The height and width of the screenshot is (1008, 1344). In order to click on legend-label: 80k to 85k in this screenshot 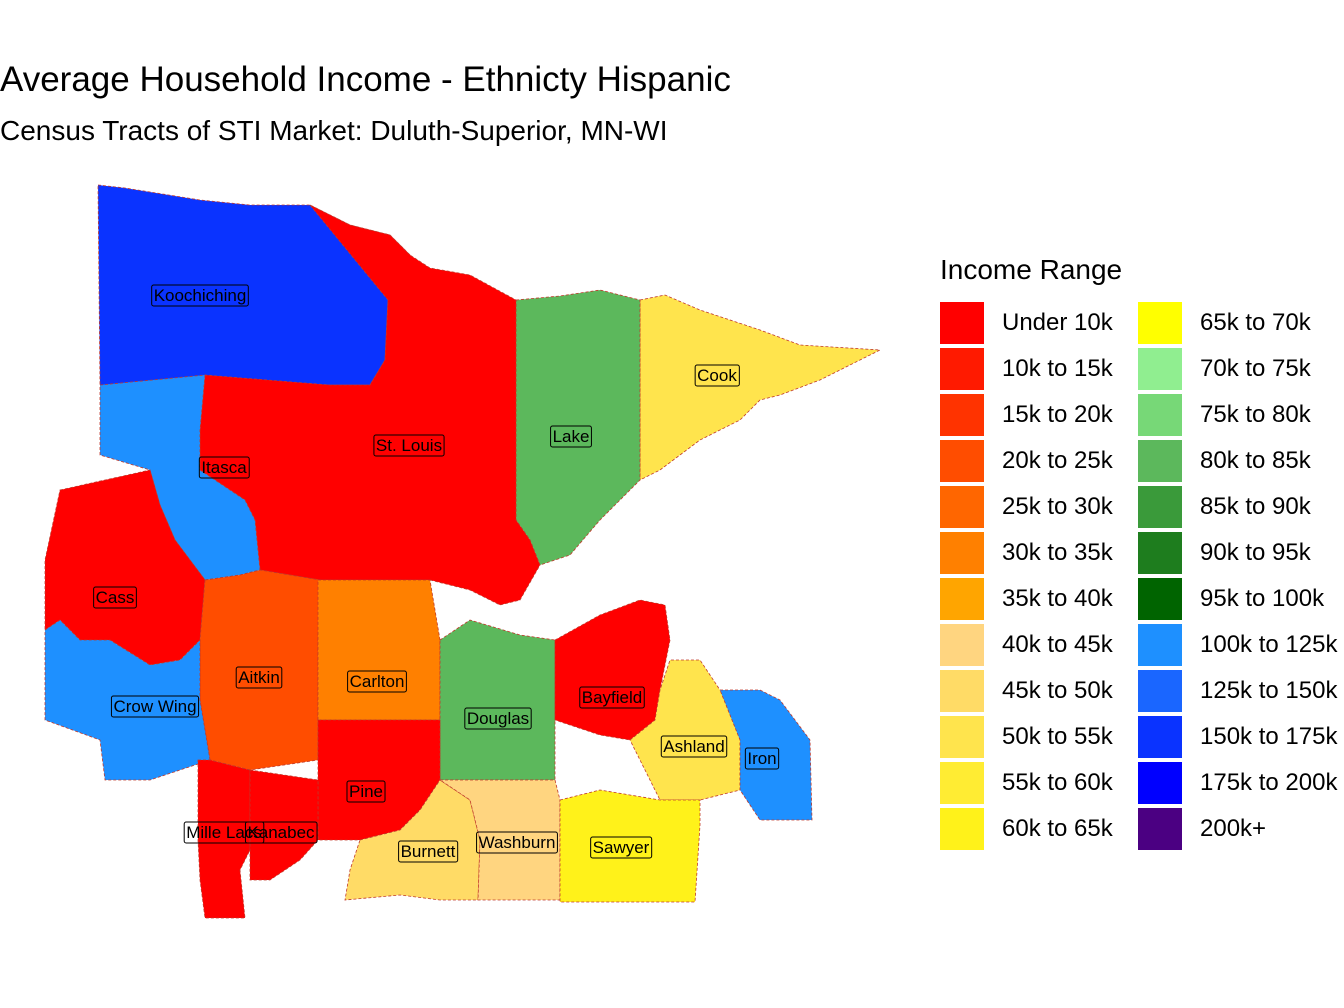, I will do `click(1255, 460)`.